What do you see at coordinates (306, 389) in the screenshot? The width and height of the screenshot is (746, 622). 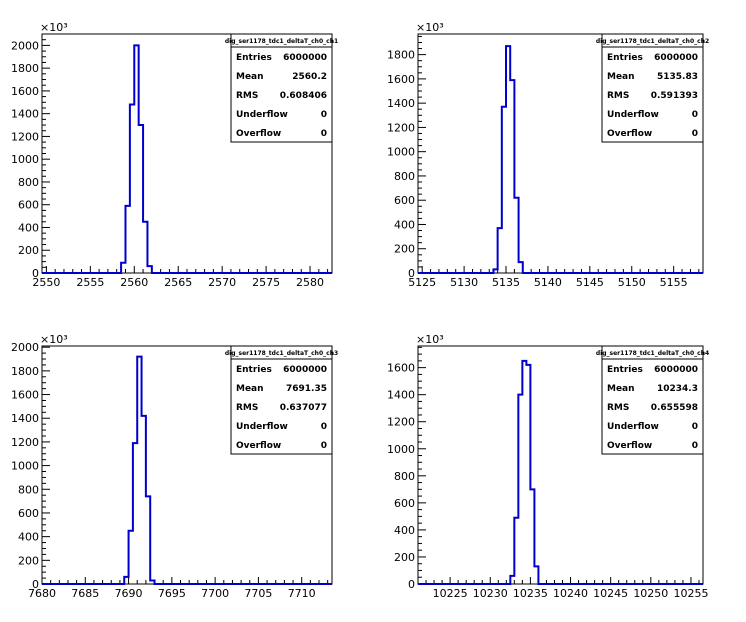 I see `stats-value: 7691.35` at bounding box center [306, 389].